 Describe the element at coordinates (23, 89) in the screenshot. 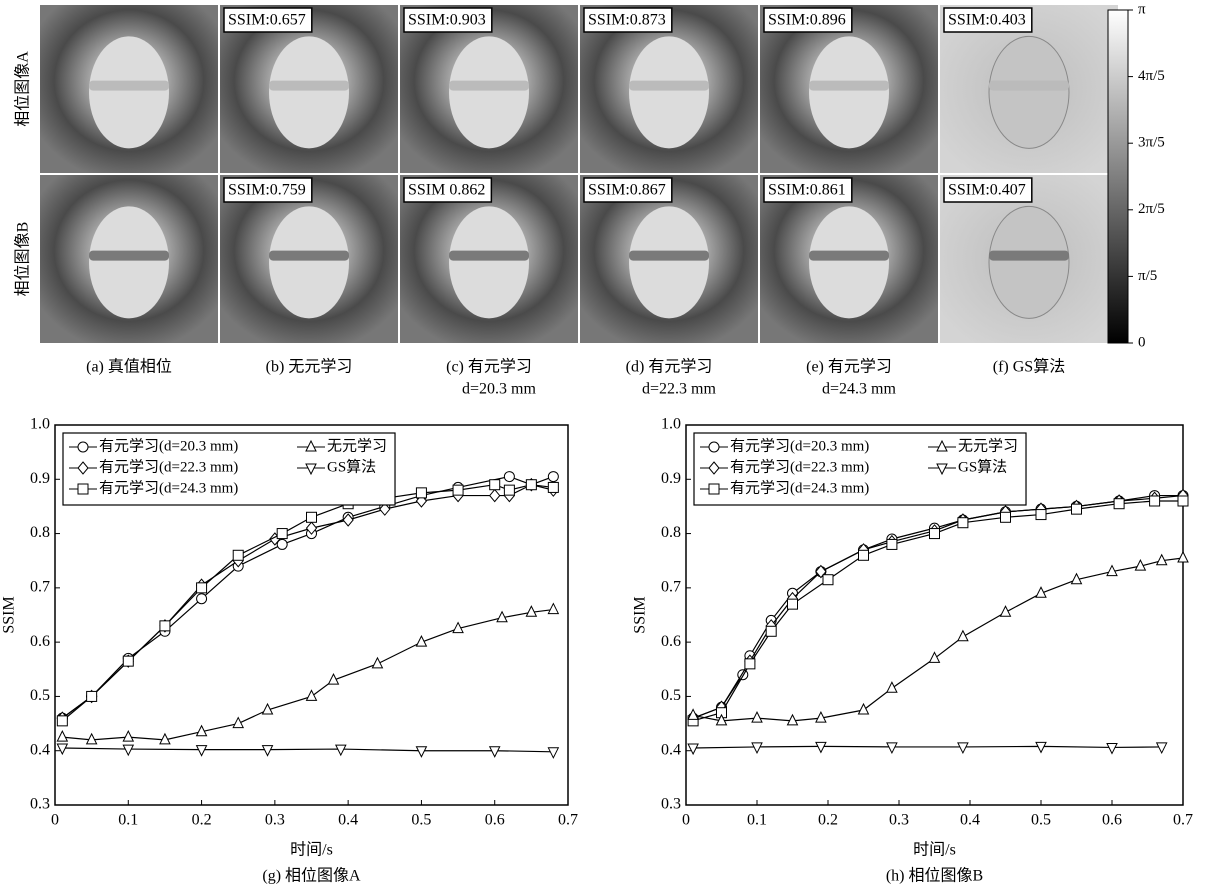

I see `row-label: 相位图像A` at that location.